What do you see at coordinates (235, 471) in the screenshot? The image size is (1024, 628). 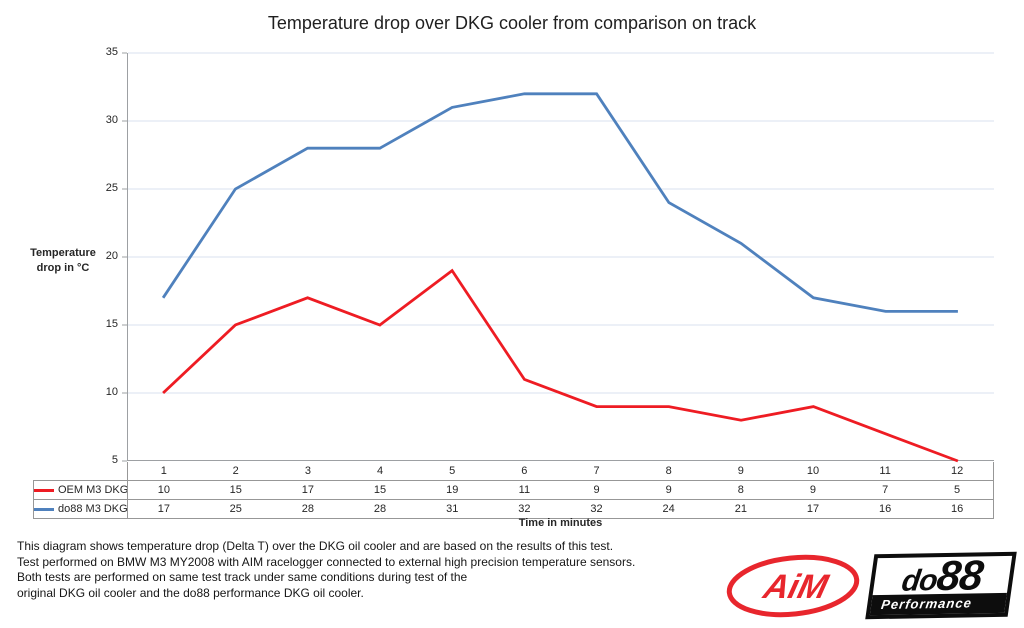 I see `category-cell: 2` at bounding box center [235, 471].